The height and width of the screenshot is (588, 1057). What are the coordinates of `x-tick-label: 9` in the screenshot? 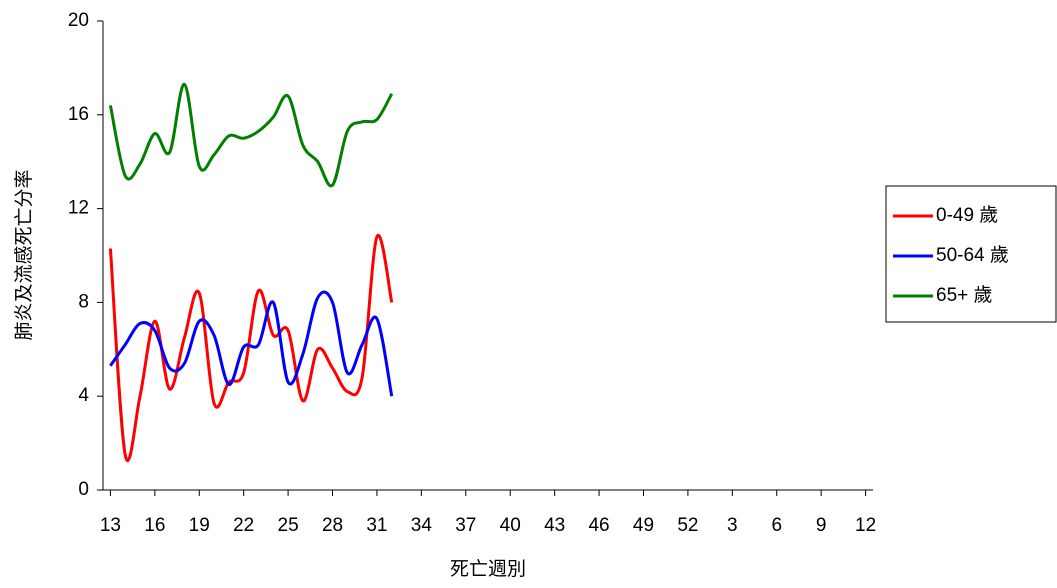 It's located at (821, 525).